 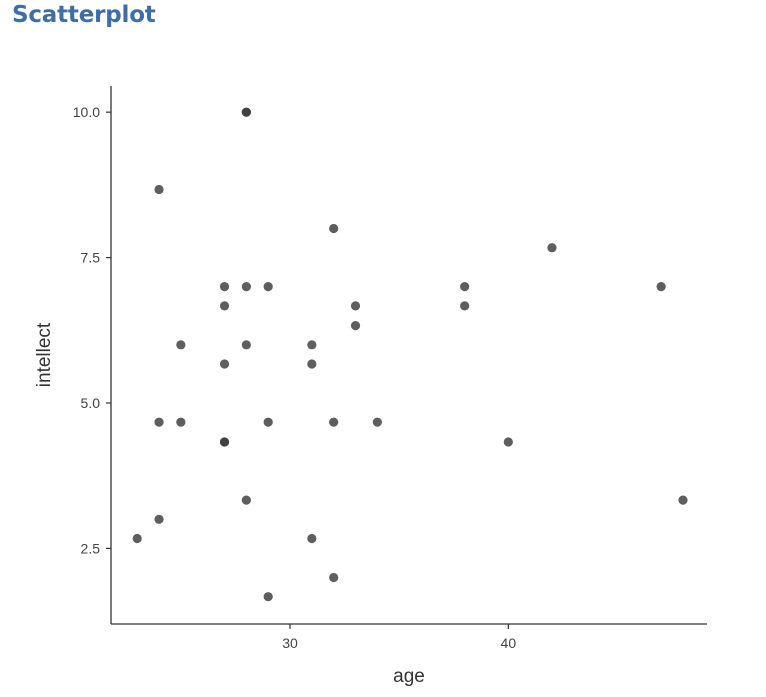 What do you see at coordinates (86, 112) in the screenshot?
I see `y-tick-label: 10.0` at bounding box center [86, 112].